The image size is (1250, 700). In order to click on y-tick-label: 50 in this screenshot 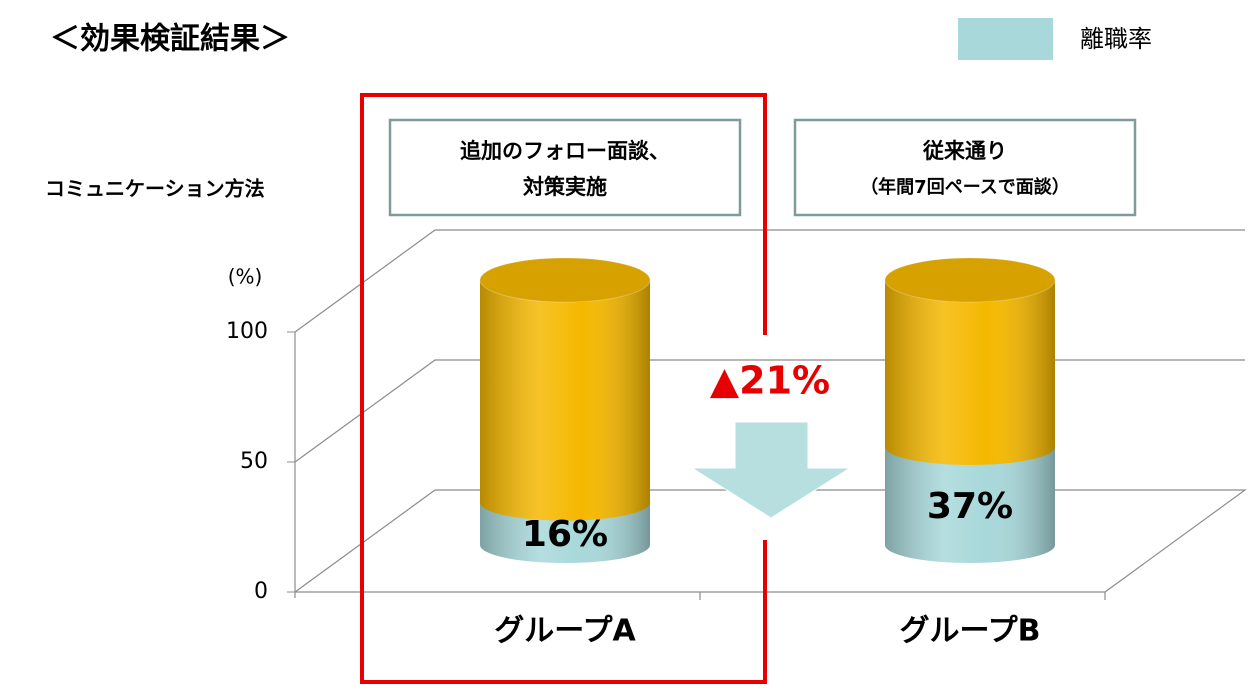, I will do `click(254, 461)`.